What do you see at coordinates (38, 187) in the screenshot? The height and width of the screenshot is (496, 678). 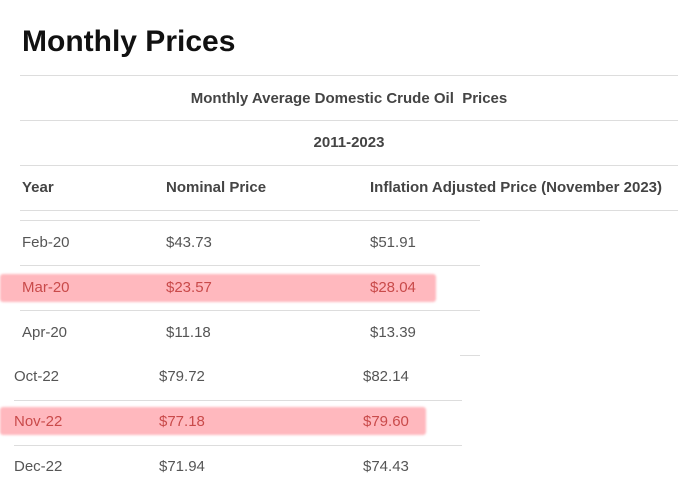 I see `column-header: Year` at bounding box center [38, 187].